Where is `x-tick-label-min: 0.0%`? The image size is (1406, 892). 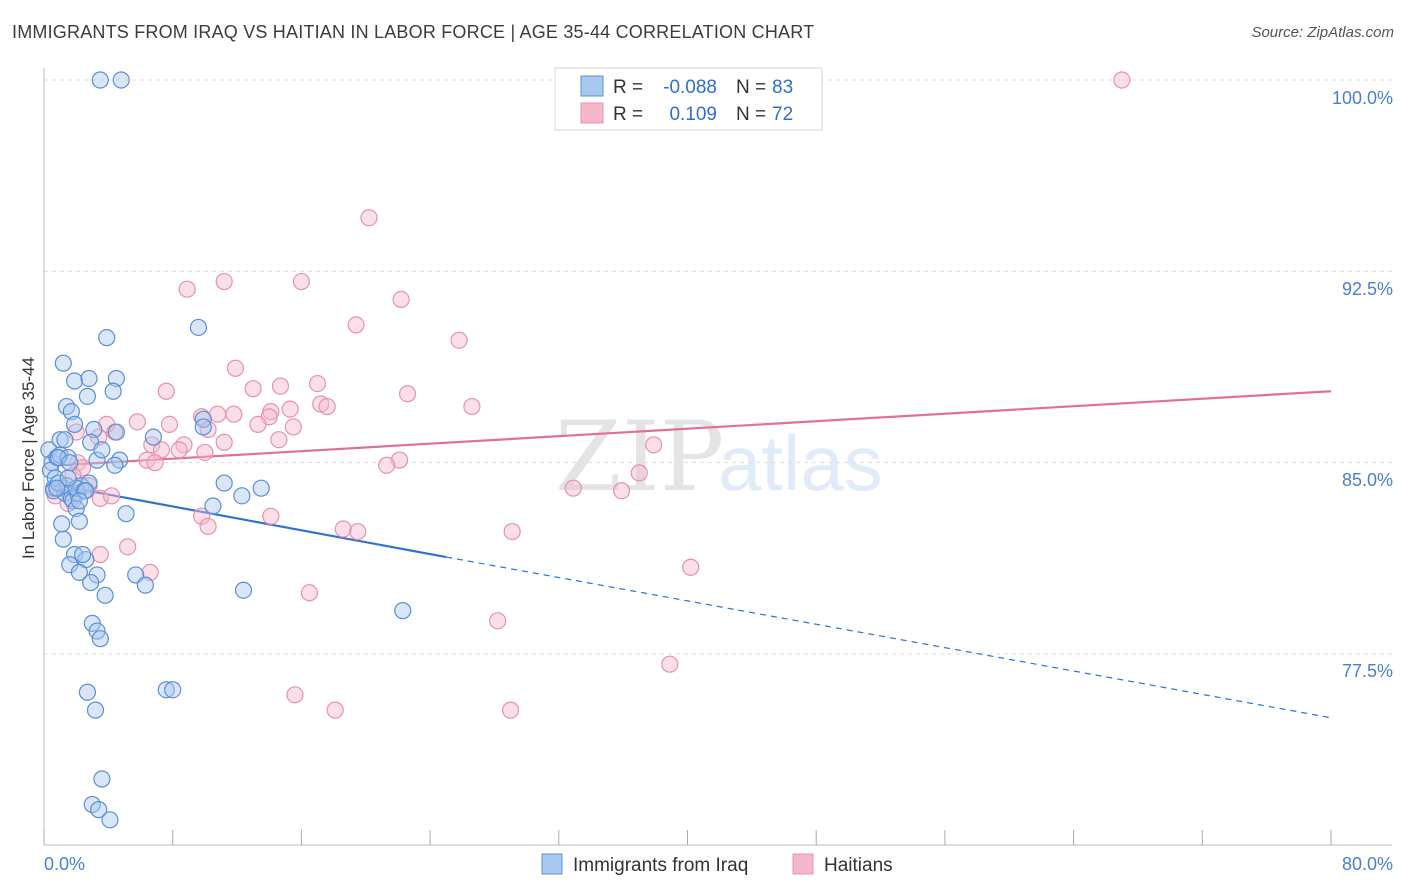
x-tick-label-min: 0.0% is located at coordinates (64, 864).